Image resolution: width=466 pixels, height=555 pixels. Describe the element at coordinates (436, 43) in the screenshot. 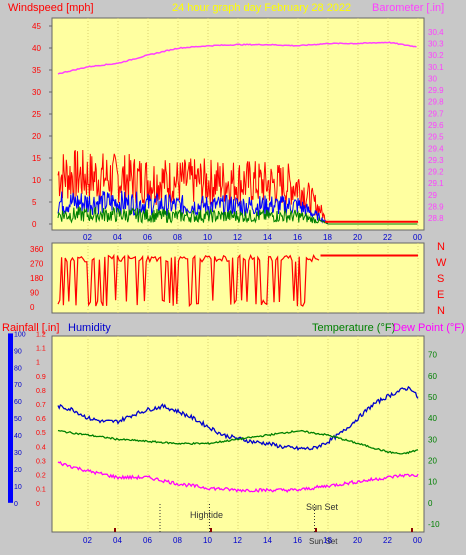

I see `baro-ytick-15: 30.3` at that location.